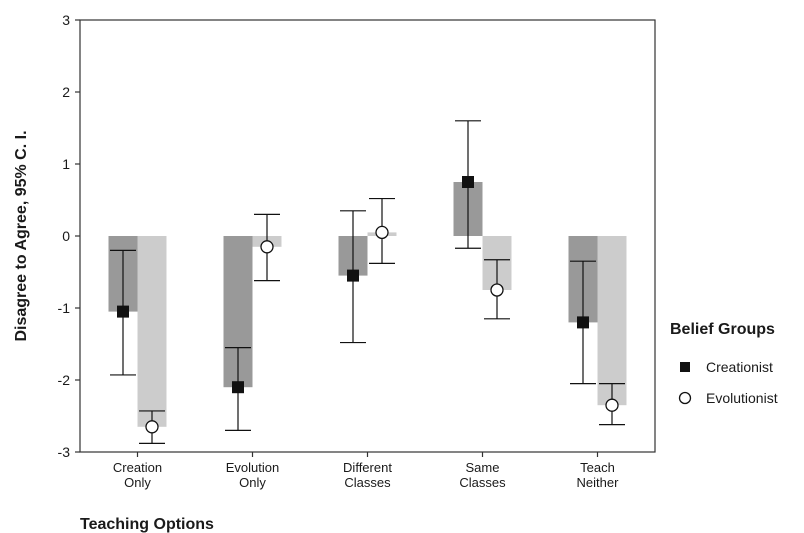  I want to click on legend-marker-evolutionist, so click(685, 398).